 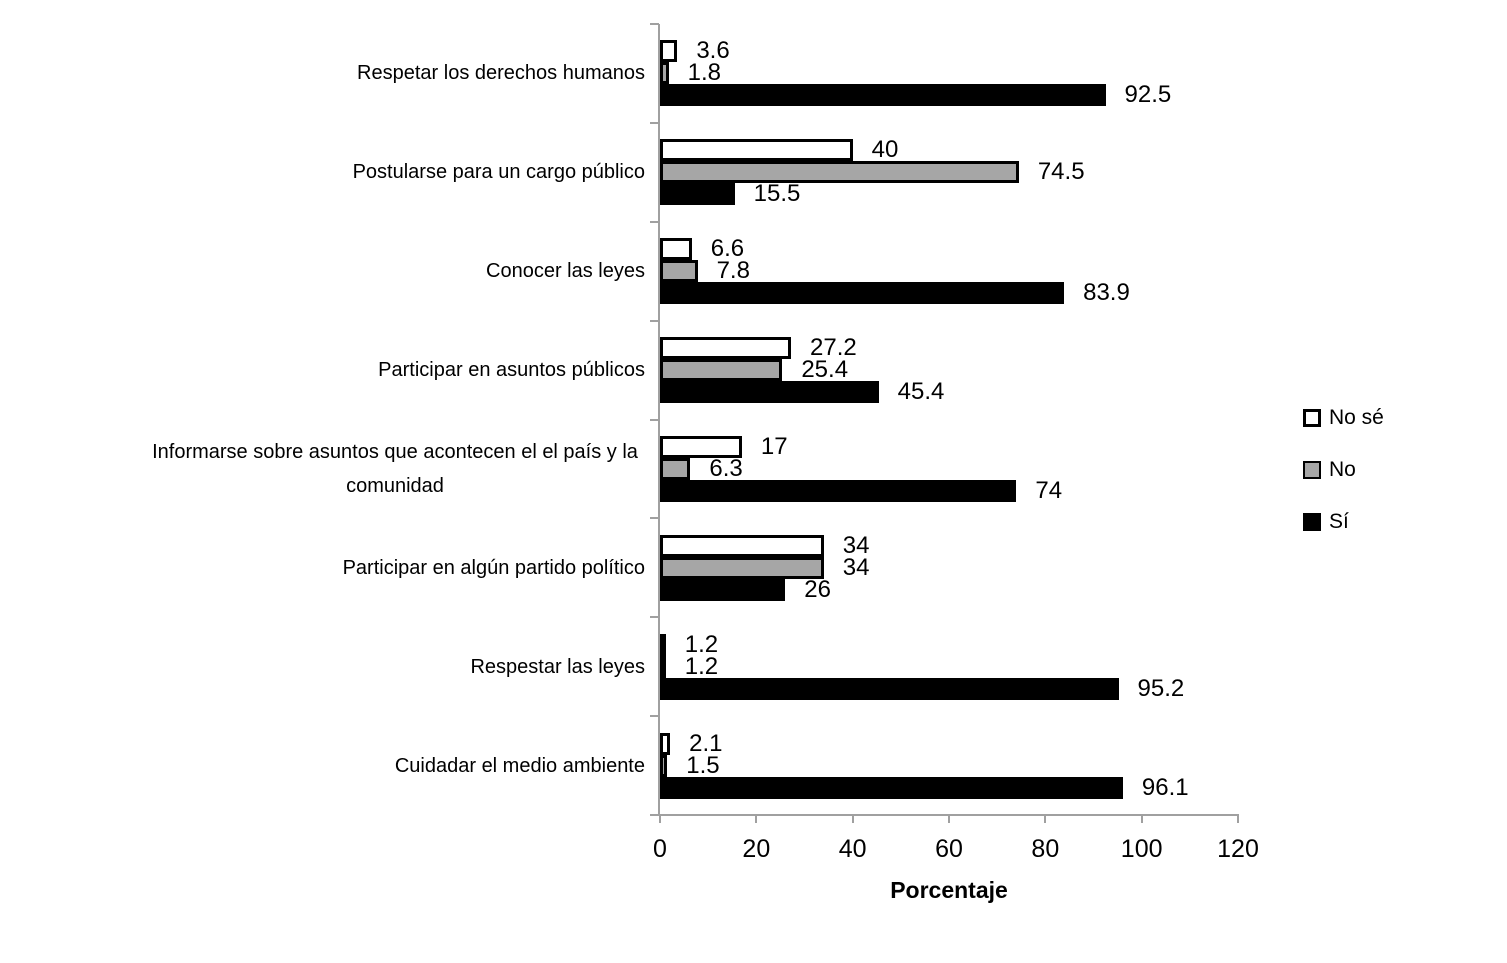 I want to click on bar-value-label: 40, so click(x=885, y=150).